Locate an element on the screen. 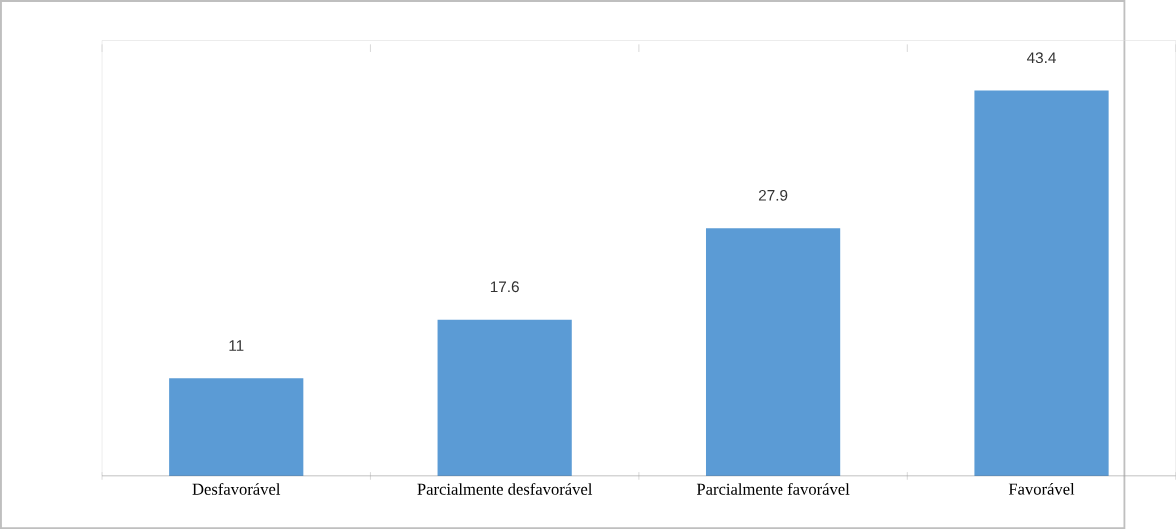  data-label: 27.9 is located at coordinates (773, 195).